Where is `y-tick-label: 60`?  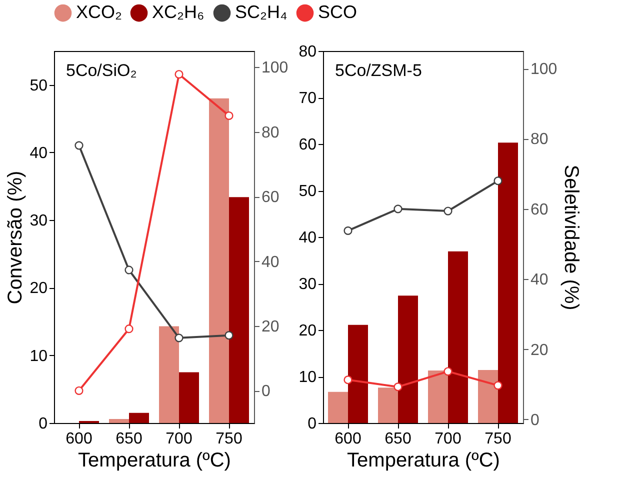 y-tick-label: 60 is located at coordinates (307, 145).